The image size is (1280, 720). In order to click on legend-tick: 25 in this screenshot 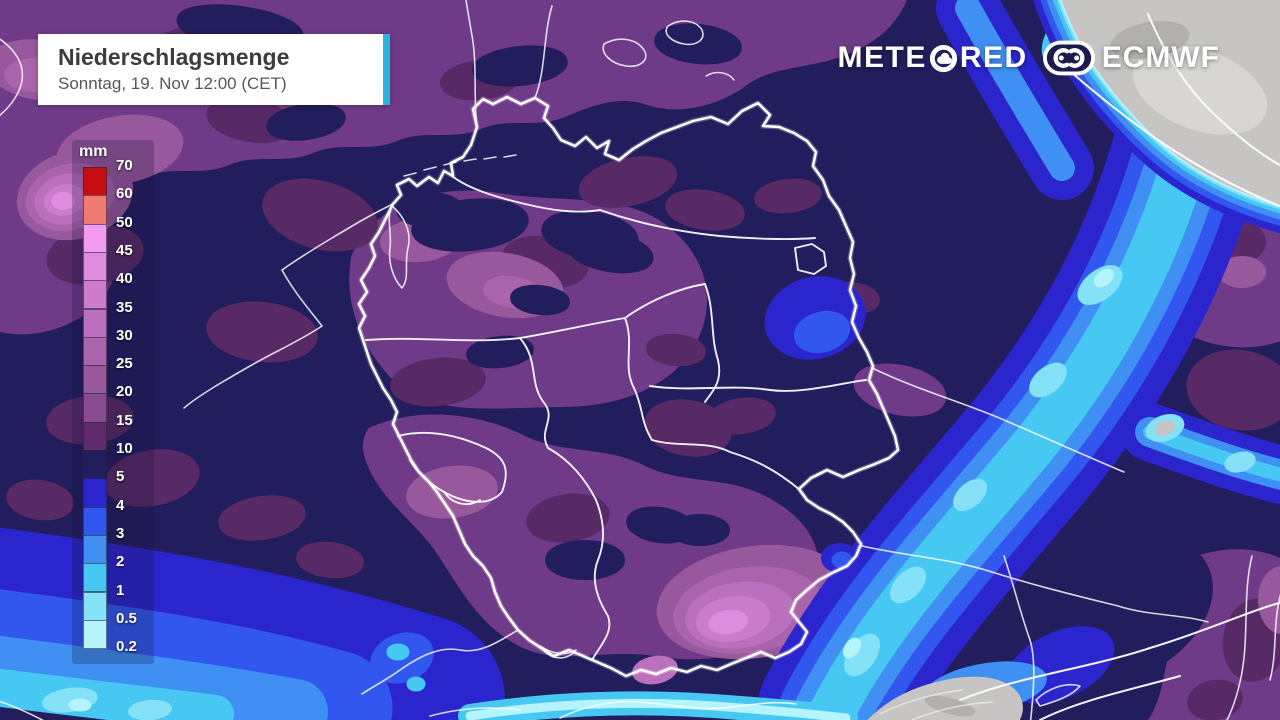, I will do `click(124, 364)`.